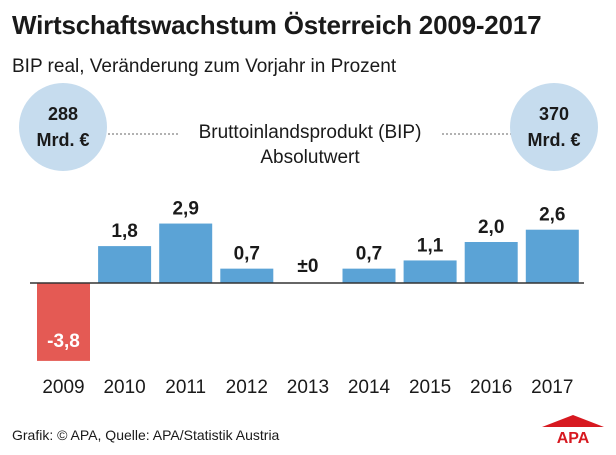  Describe the element at coordinates (430, 245) in the screenshot. I see `bar-value-label-2015: 1,1` at that location.